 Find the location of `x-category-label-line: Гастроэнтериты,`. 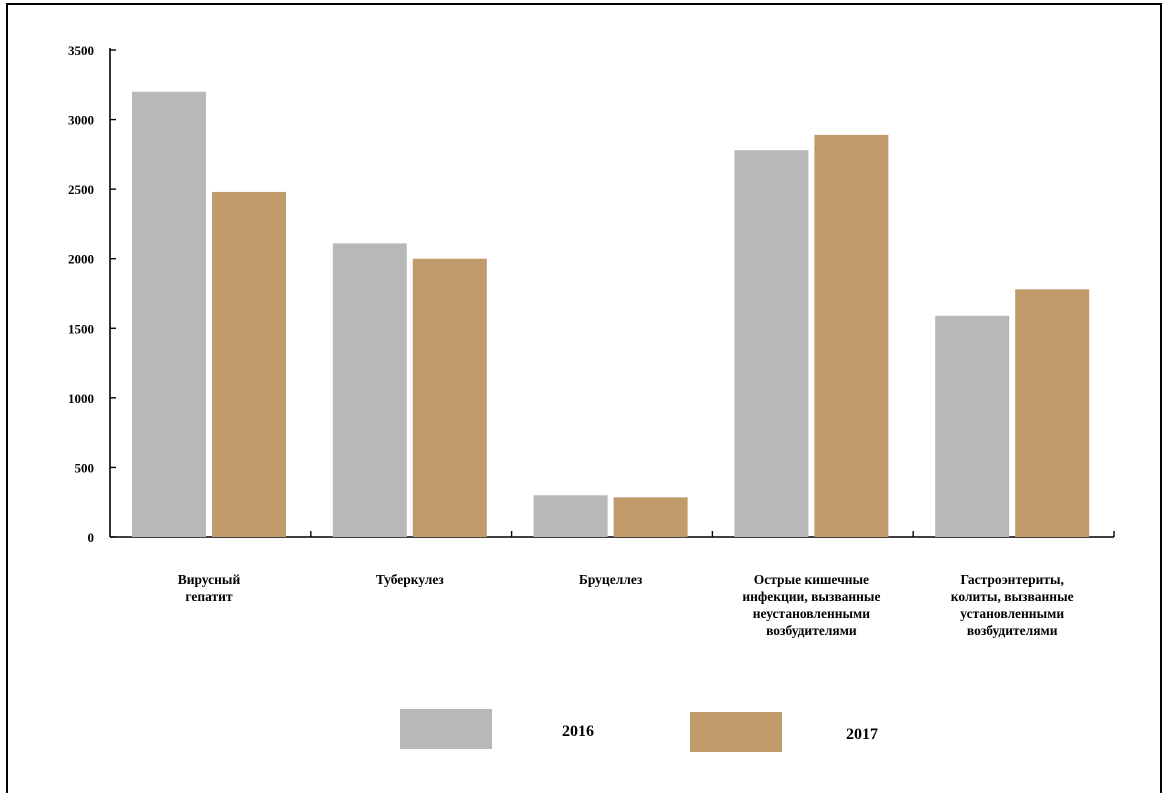

x-category-label-line: Гастроэнтериты, is located at coordinates (1011, 579).